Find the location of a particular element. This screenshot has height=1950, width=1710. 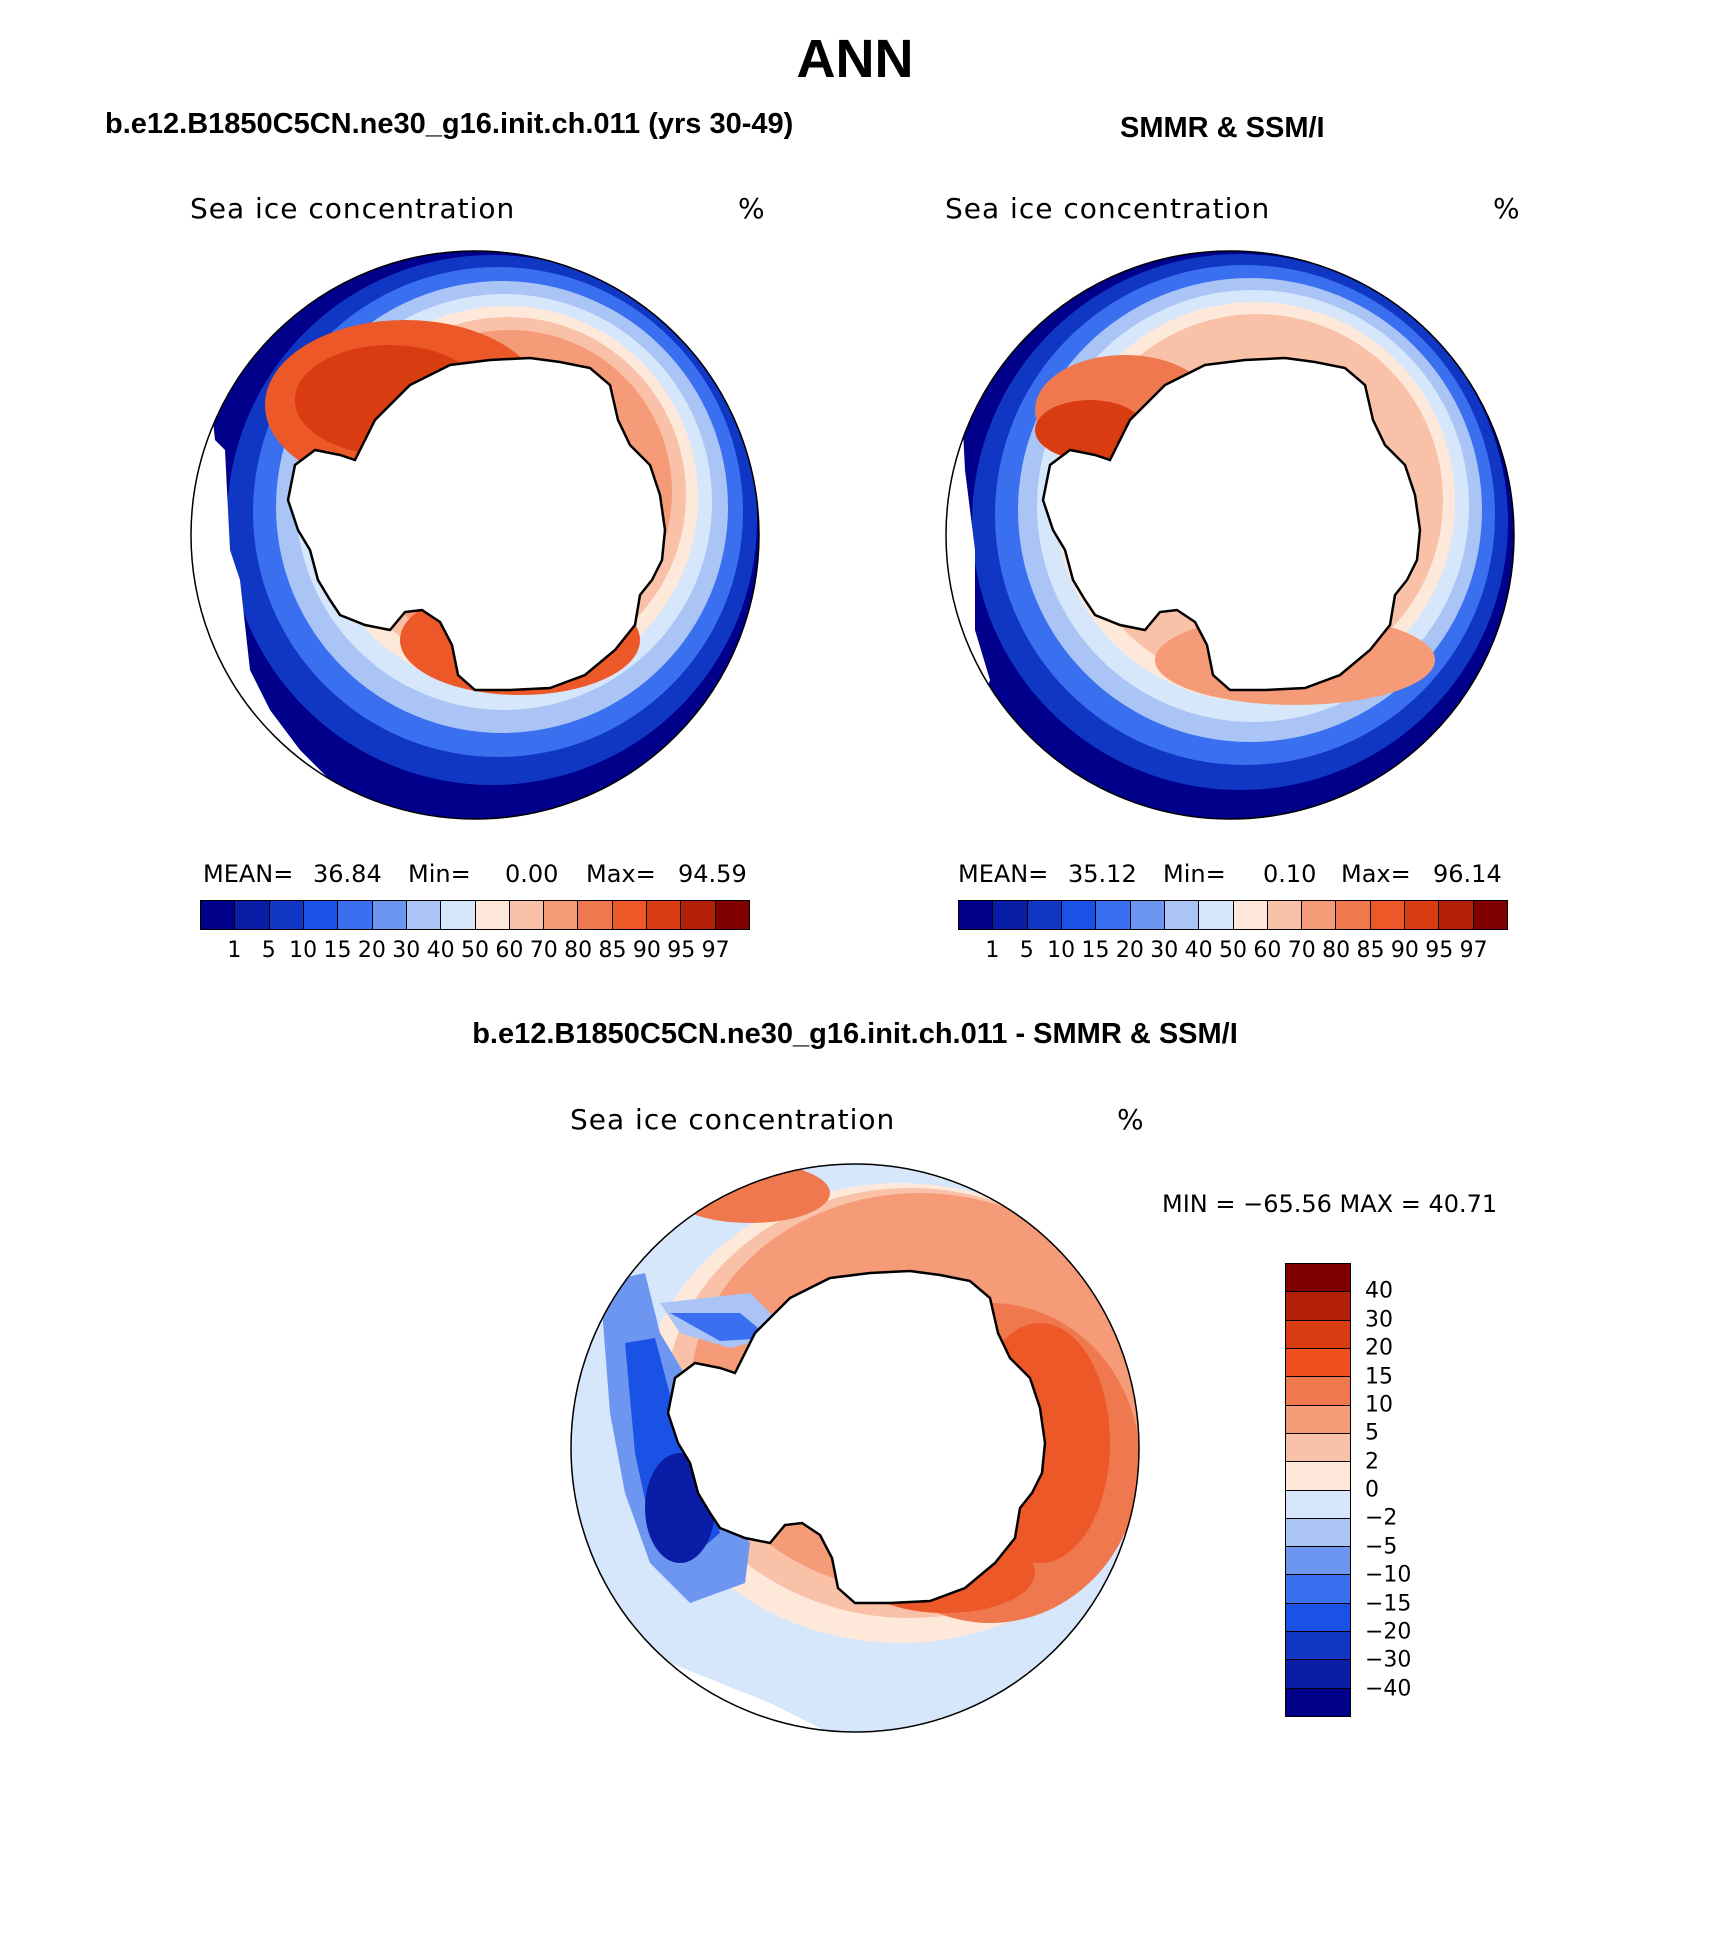

model-colorbar-tick-label: 15 is located at coordinates (337, 950).